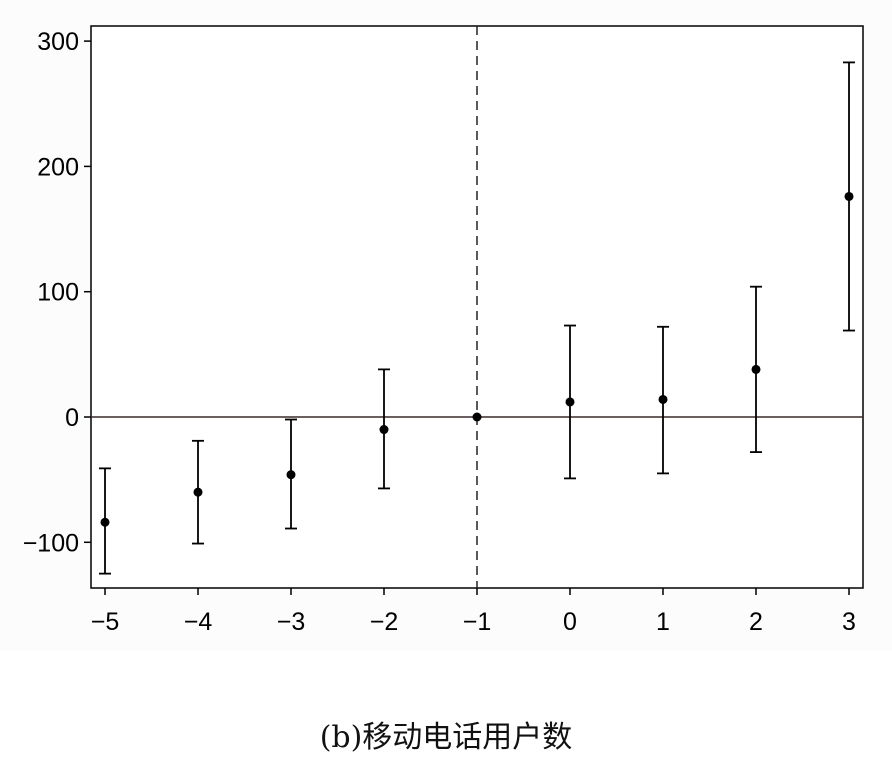  Describe the element at coordinates (105, 622) in the screenshot. I see `x-tick-label: −5` at that location.